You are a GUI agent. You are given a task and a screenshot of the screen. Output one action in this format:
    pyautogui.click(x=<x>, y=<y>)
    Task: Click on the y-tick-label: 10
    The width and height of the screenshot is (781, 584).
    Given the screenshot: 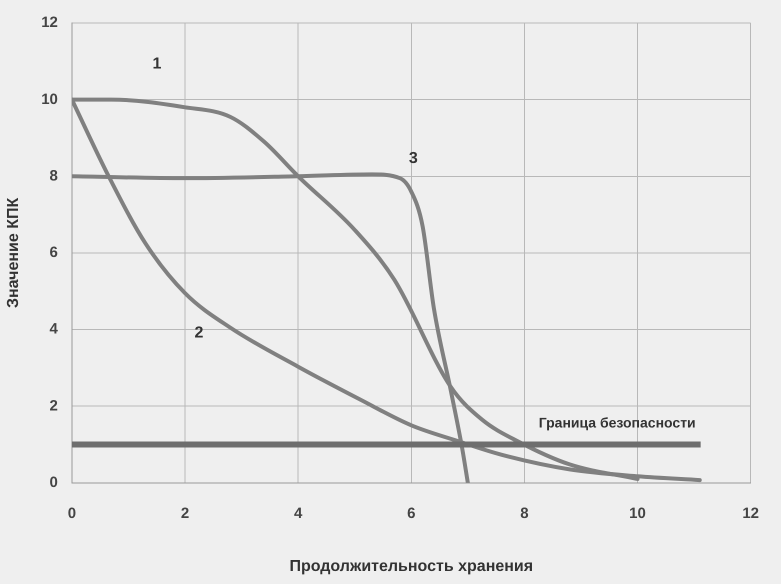 What is the action you would take?
    pyautogui.click(x=49, y=99)
    